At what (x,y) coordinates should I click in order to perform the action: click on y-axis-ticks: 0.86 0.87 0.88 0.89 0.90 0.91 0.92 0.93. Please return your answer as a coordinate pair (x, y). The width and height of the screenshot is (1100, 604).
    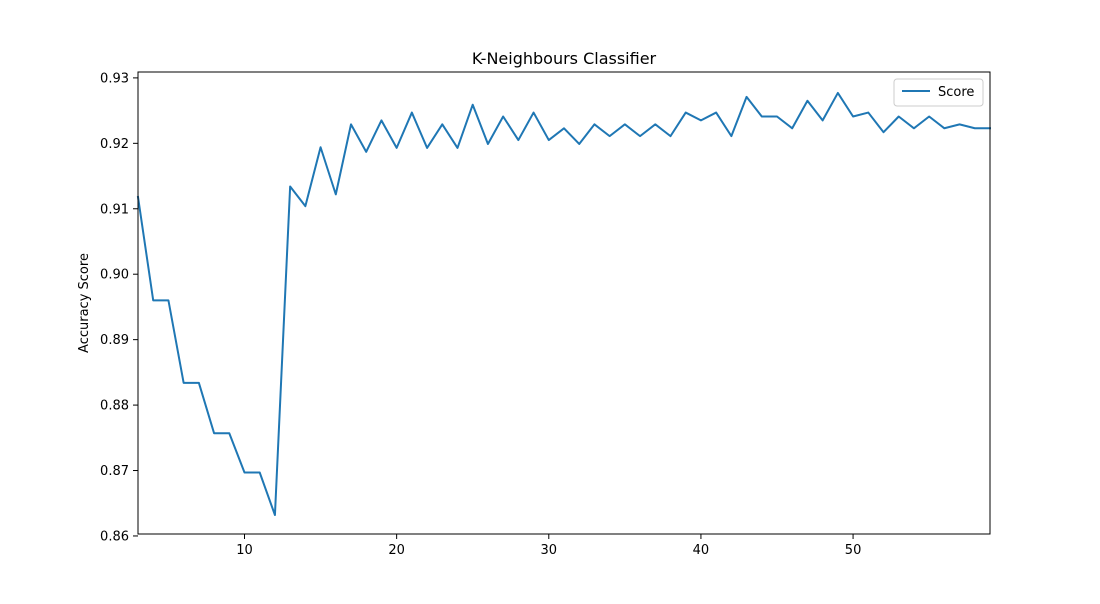
    Looking at the image, I should click on (119, 307).